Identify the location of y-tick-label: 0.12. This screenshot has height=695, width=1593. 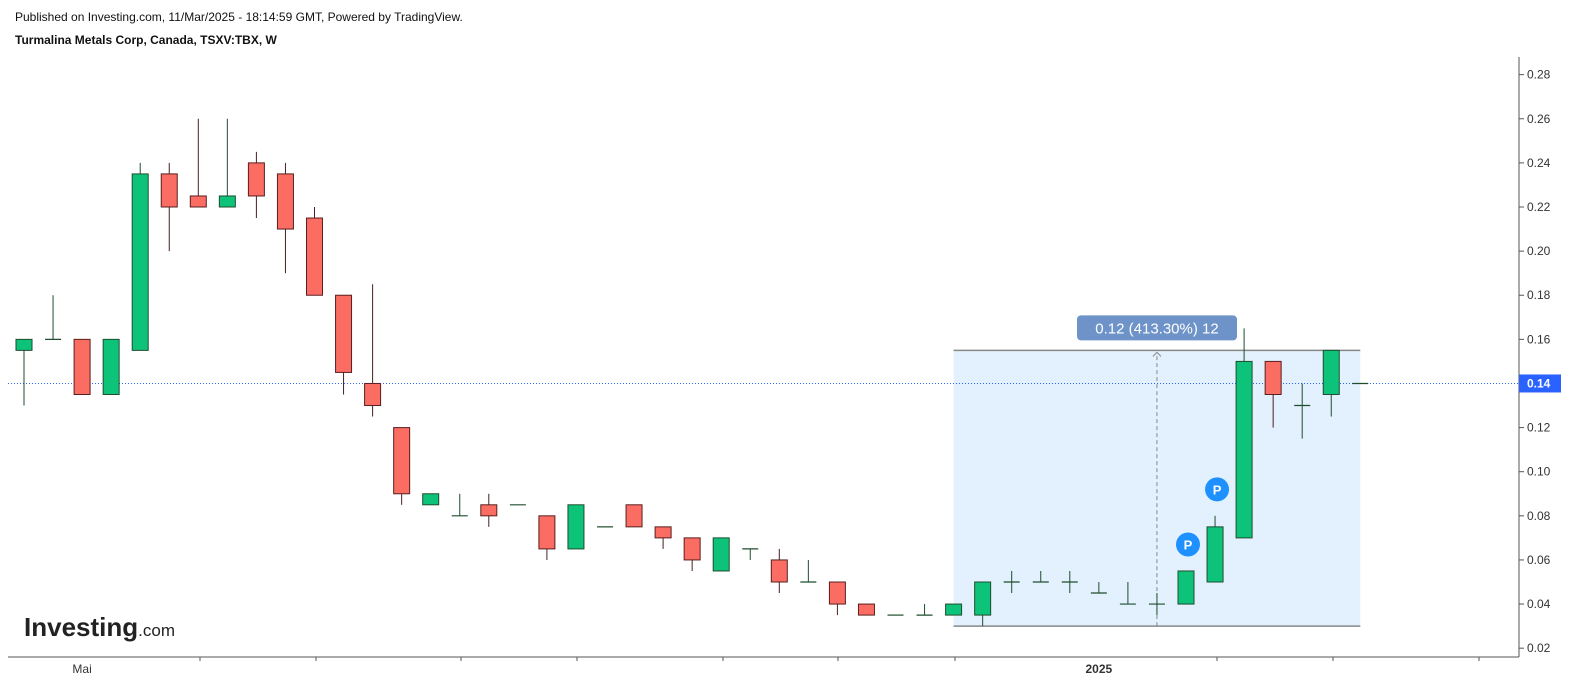
(1539, 428).